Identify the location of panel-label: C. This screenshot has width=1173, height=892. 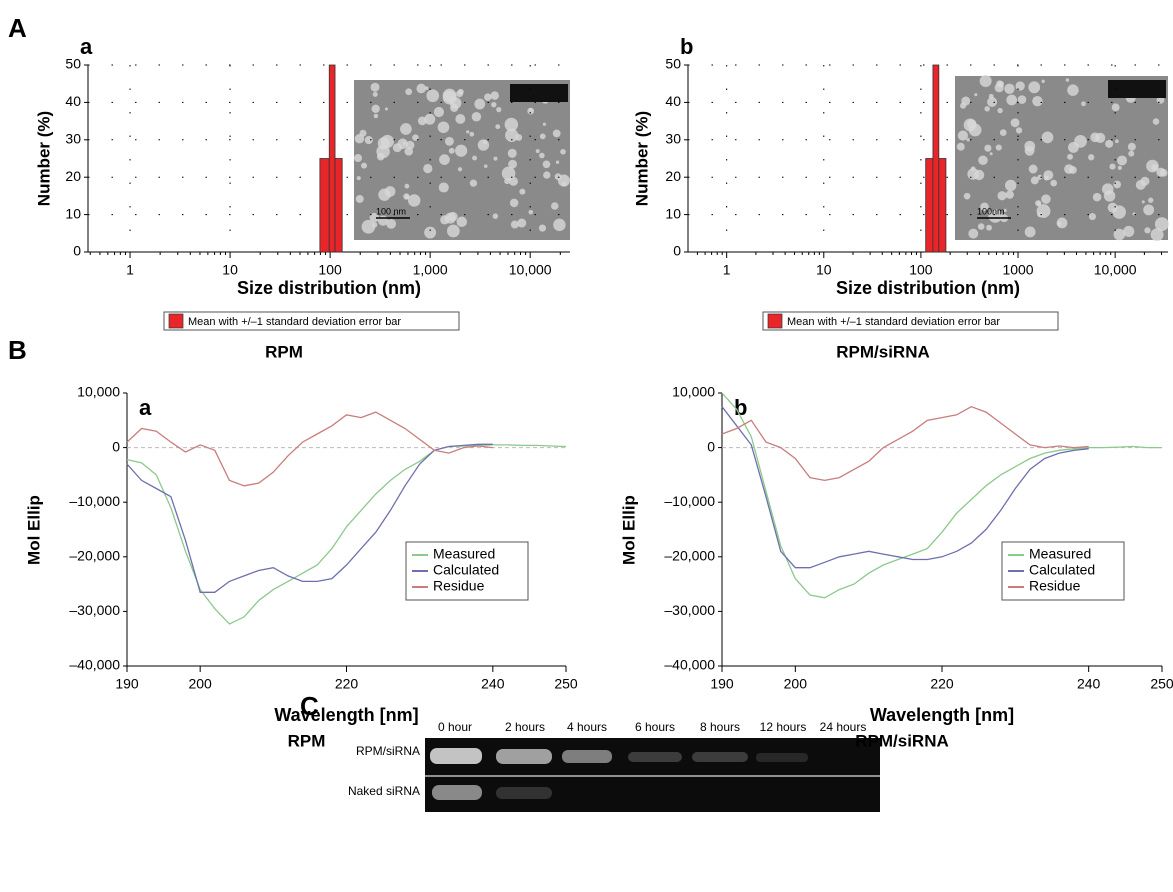
(309, 706).